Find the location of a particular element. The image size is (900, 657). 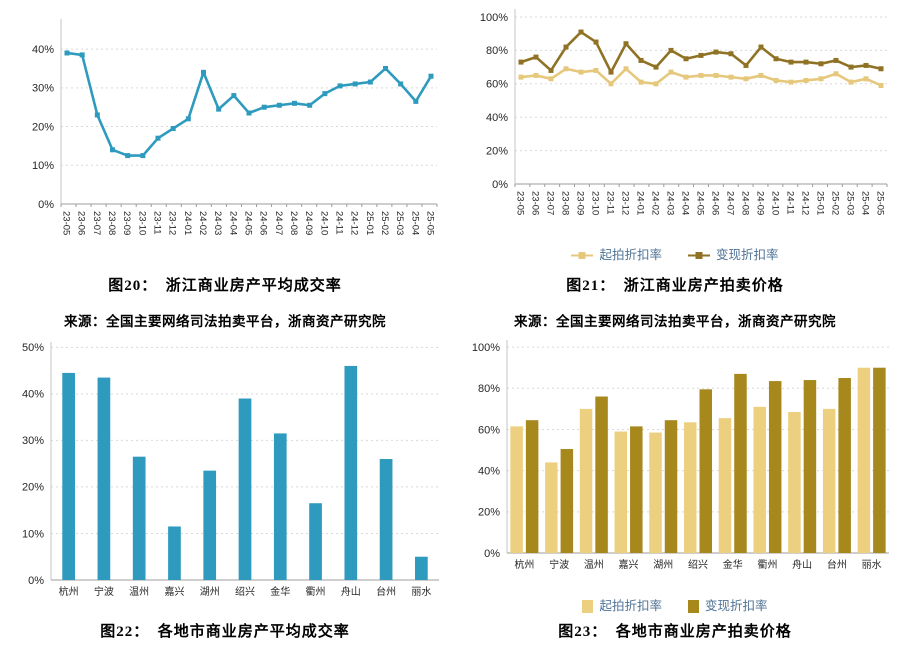

svg-text: 40% is located at coordinates (497, 118).